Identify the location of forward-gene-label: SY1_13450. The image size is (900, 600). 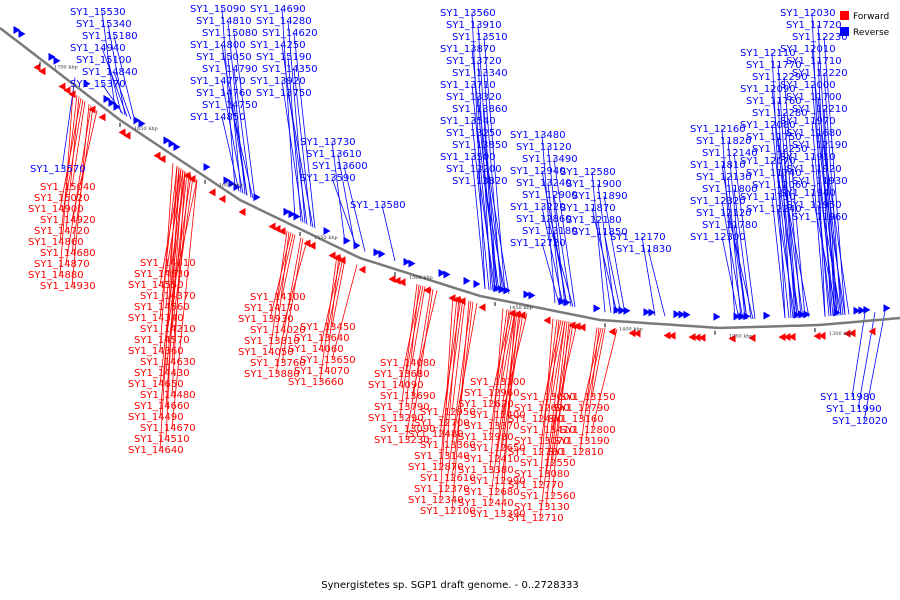
(328, 327).